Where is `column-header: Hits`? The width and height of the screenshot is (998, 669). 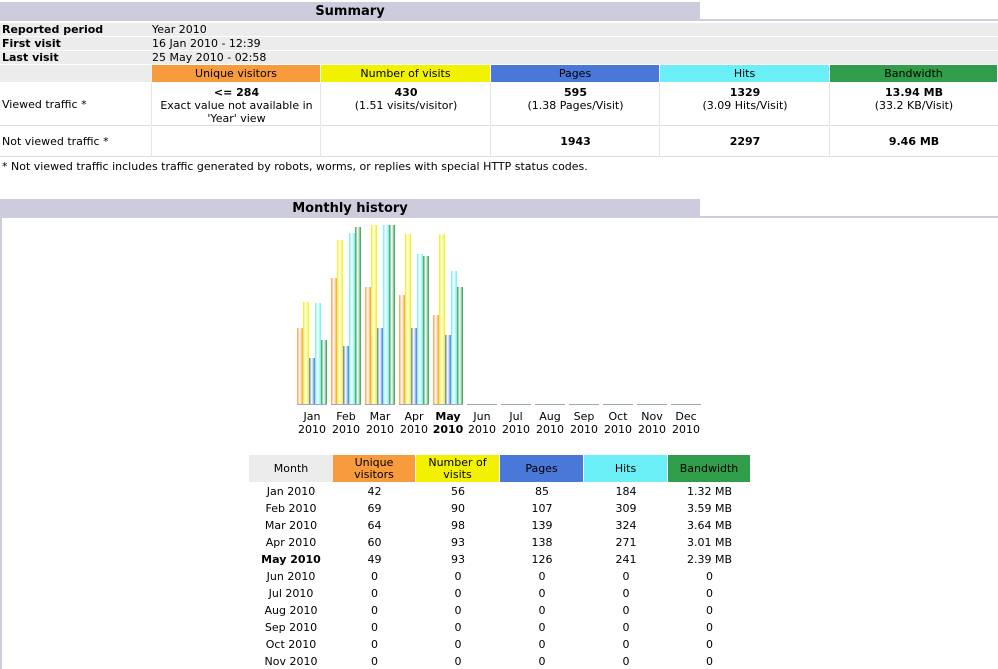 column-header: Hits is located at coordinates (744, 73).